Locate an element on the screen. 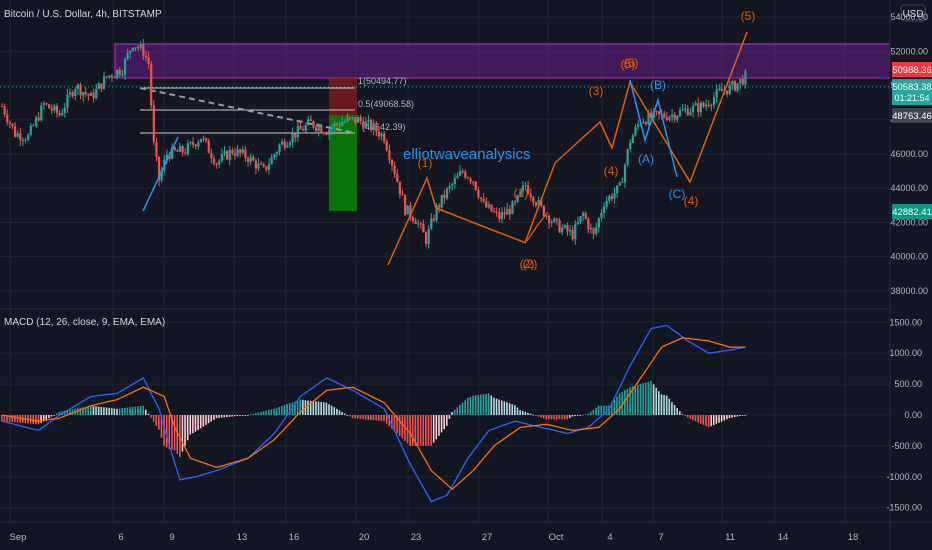  price-tick-label: 46000.00 is located at coordinates (909, 154).